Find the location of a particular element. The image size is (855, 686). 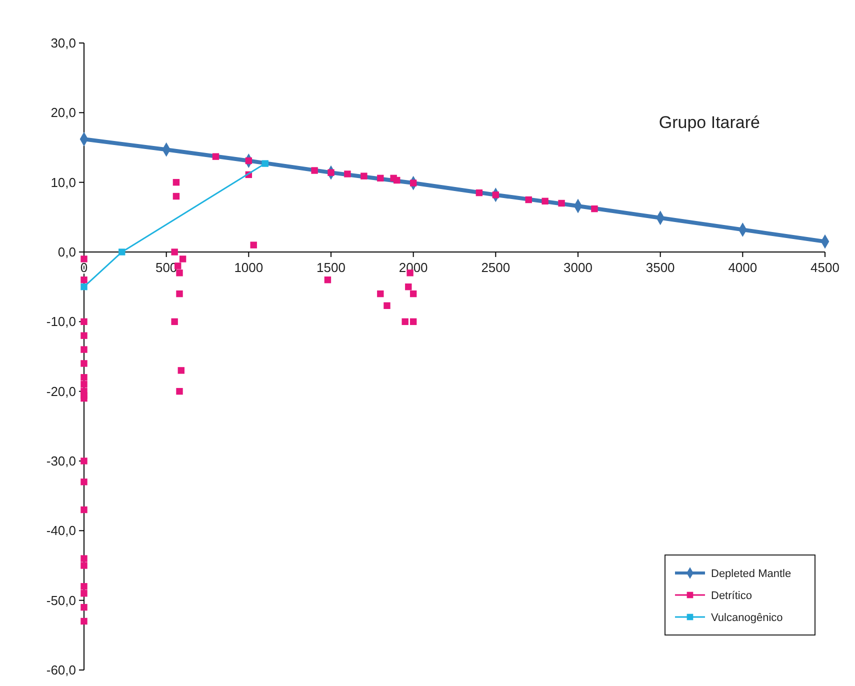

y-tick-label: 20,0 is located at coordinates (63, 112).